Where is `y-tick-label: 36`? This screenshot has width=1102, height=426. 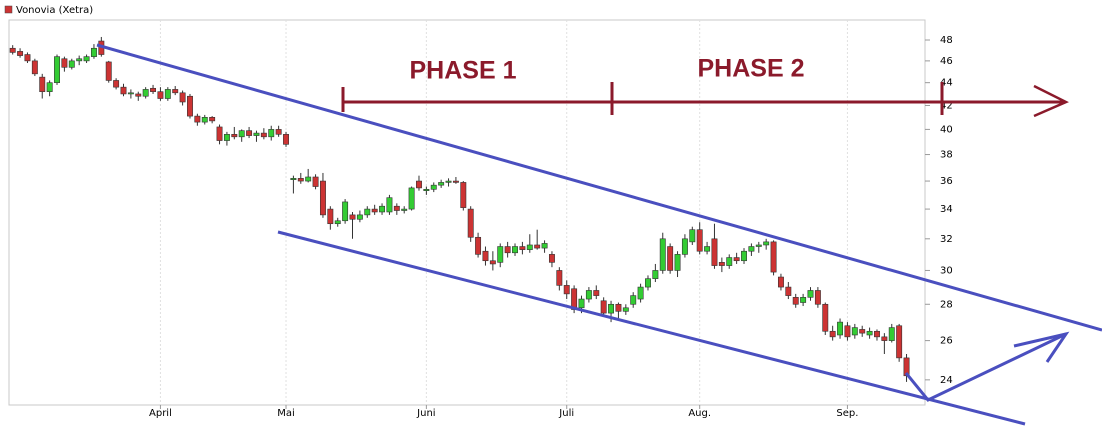
y-tick-label: 36 is located at coordinates (946, 181).